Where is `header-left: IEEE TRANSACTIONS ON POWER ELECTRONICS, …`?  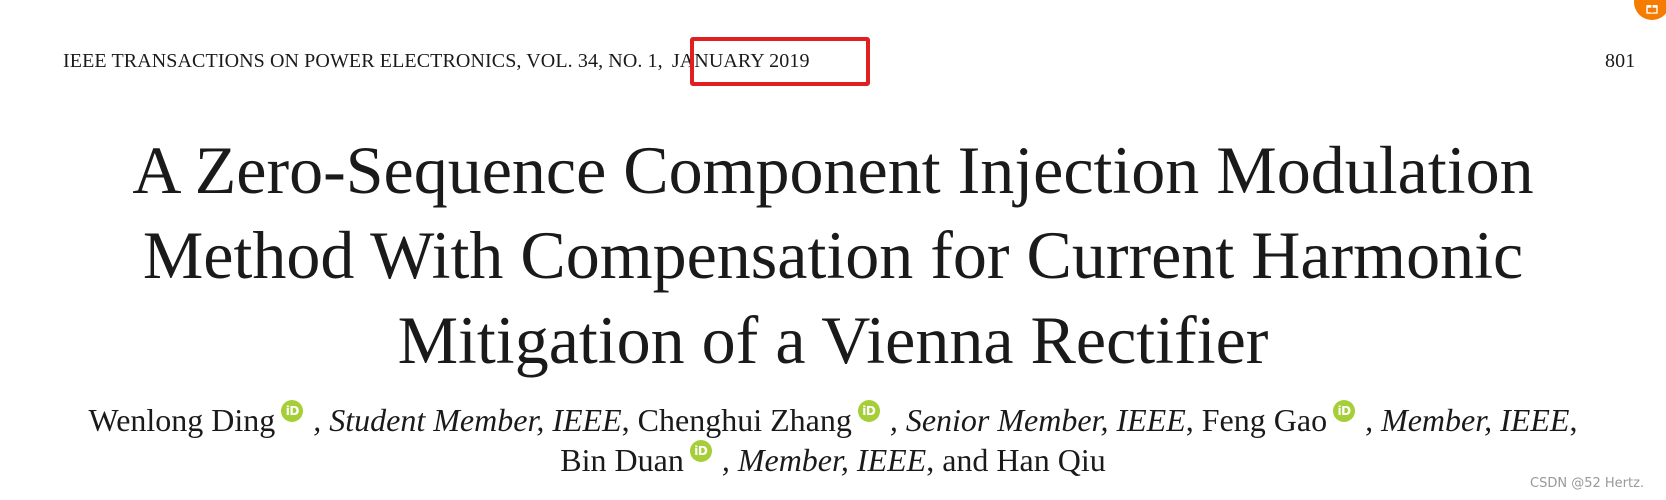
header-left: IEEE TRANSACTIONS ON POWER ELECTRONICS, … is located at coordinates (436, 61).